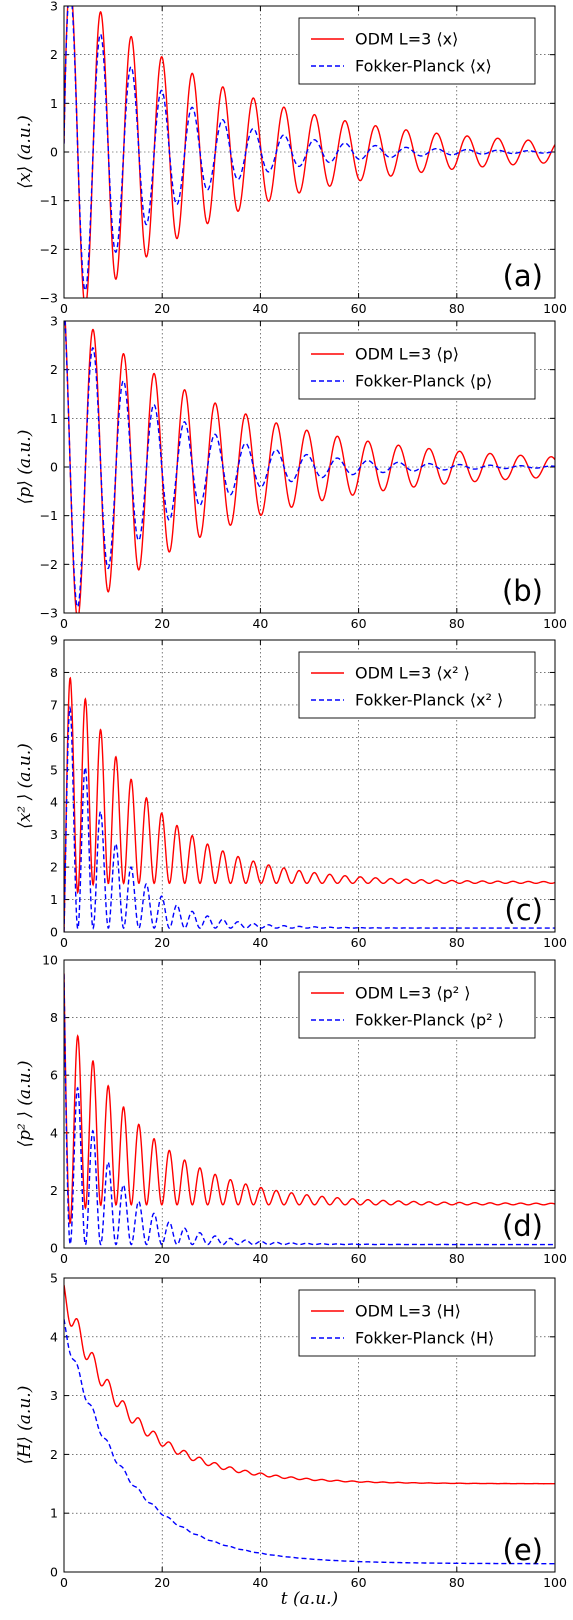  What do you see at coordinates (49, 515) in the screenshot?
I see `y-tick-label: −1` at bounding box center [49, 515].